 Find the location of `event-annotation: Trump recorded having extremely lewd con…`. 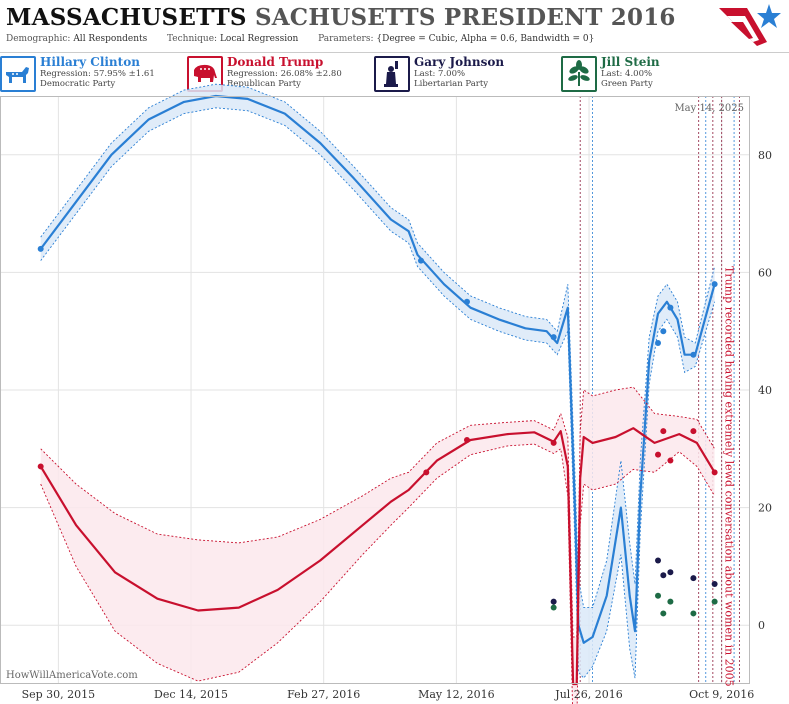

event-annotation: Trump recorded having extremely lewd con… is located at coordinates (729, 476).